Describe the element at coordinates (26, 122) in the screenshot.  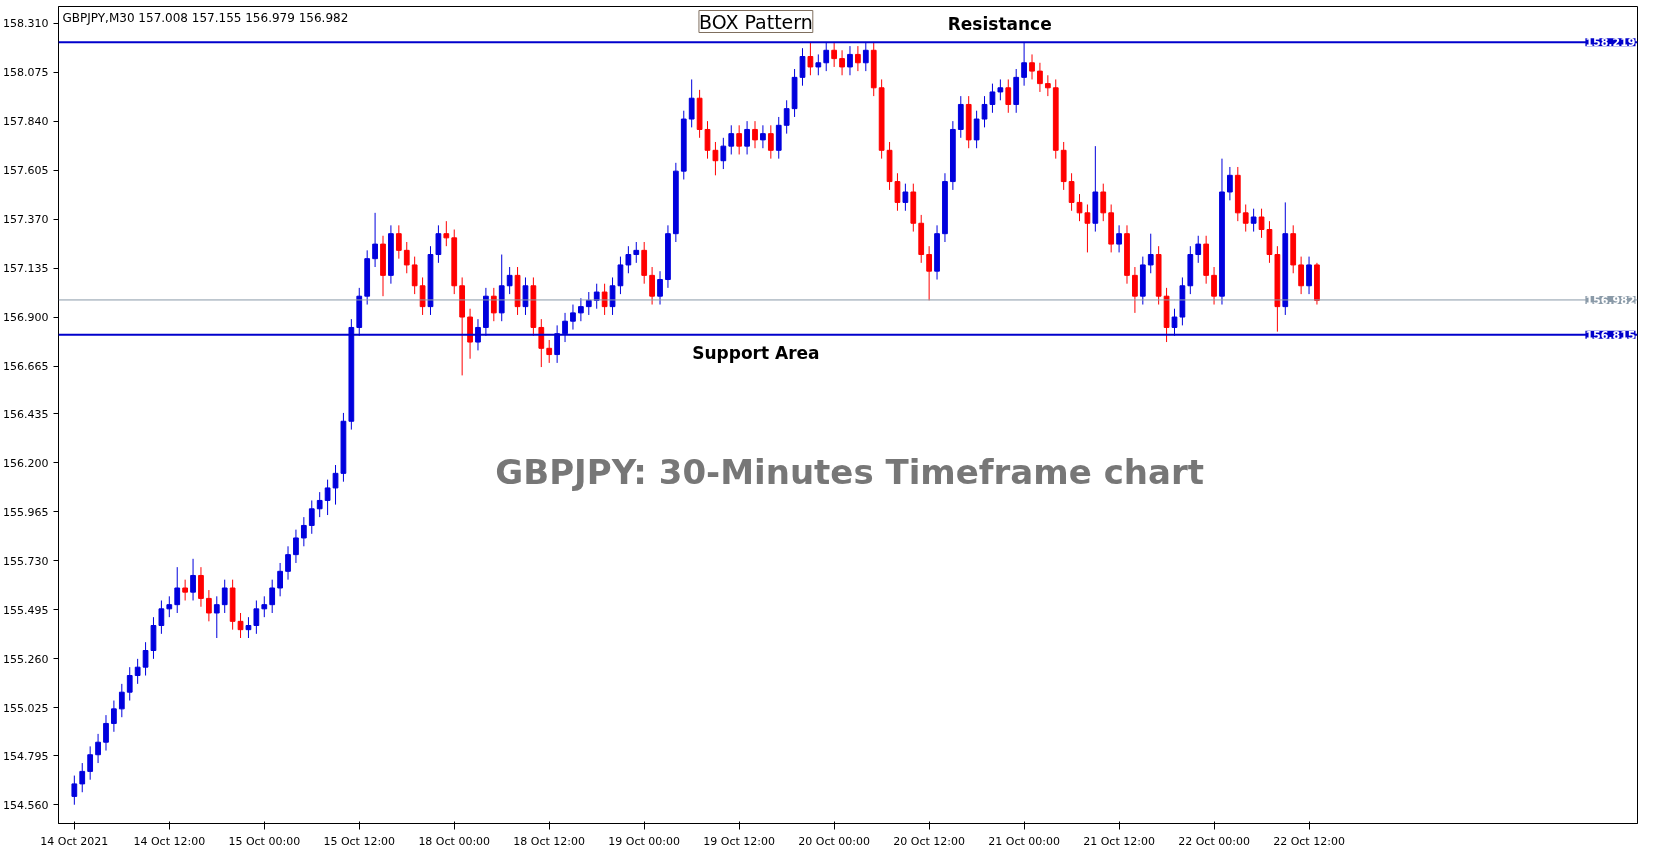
I see `y-tick-label: 157.840` at that location.